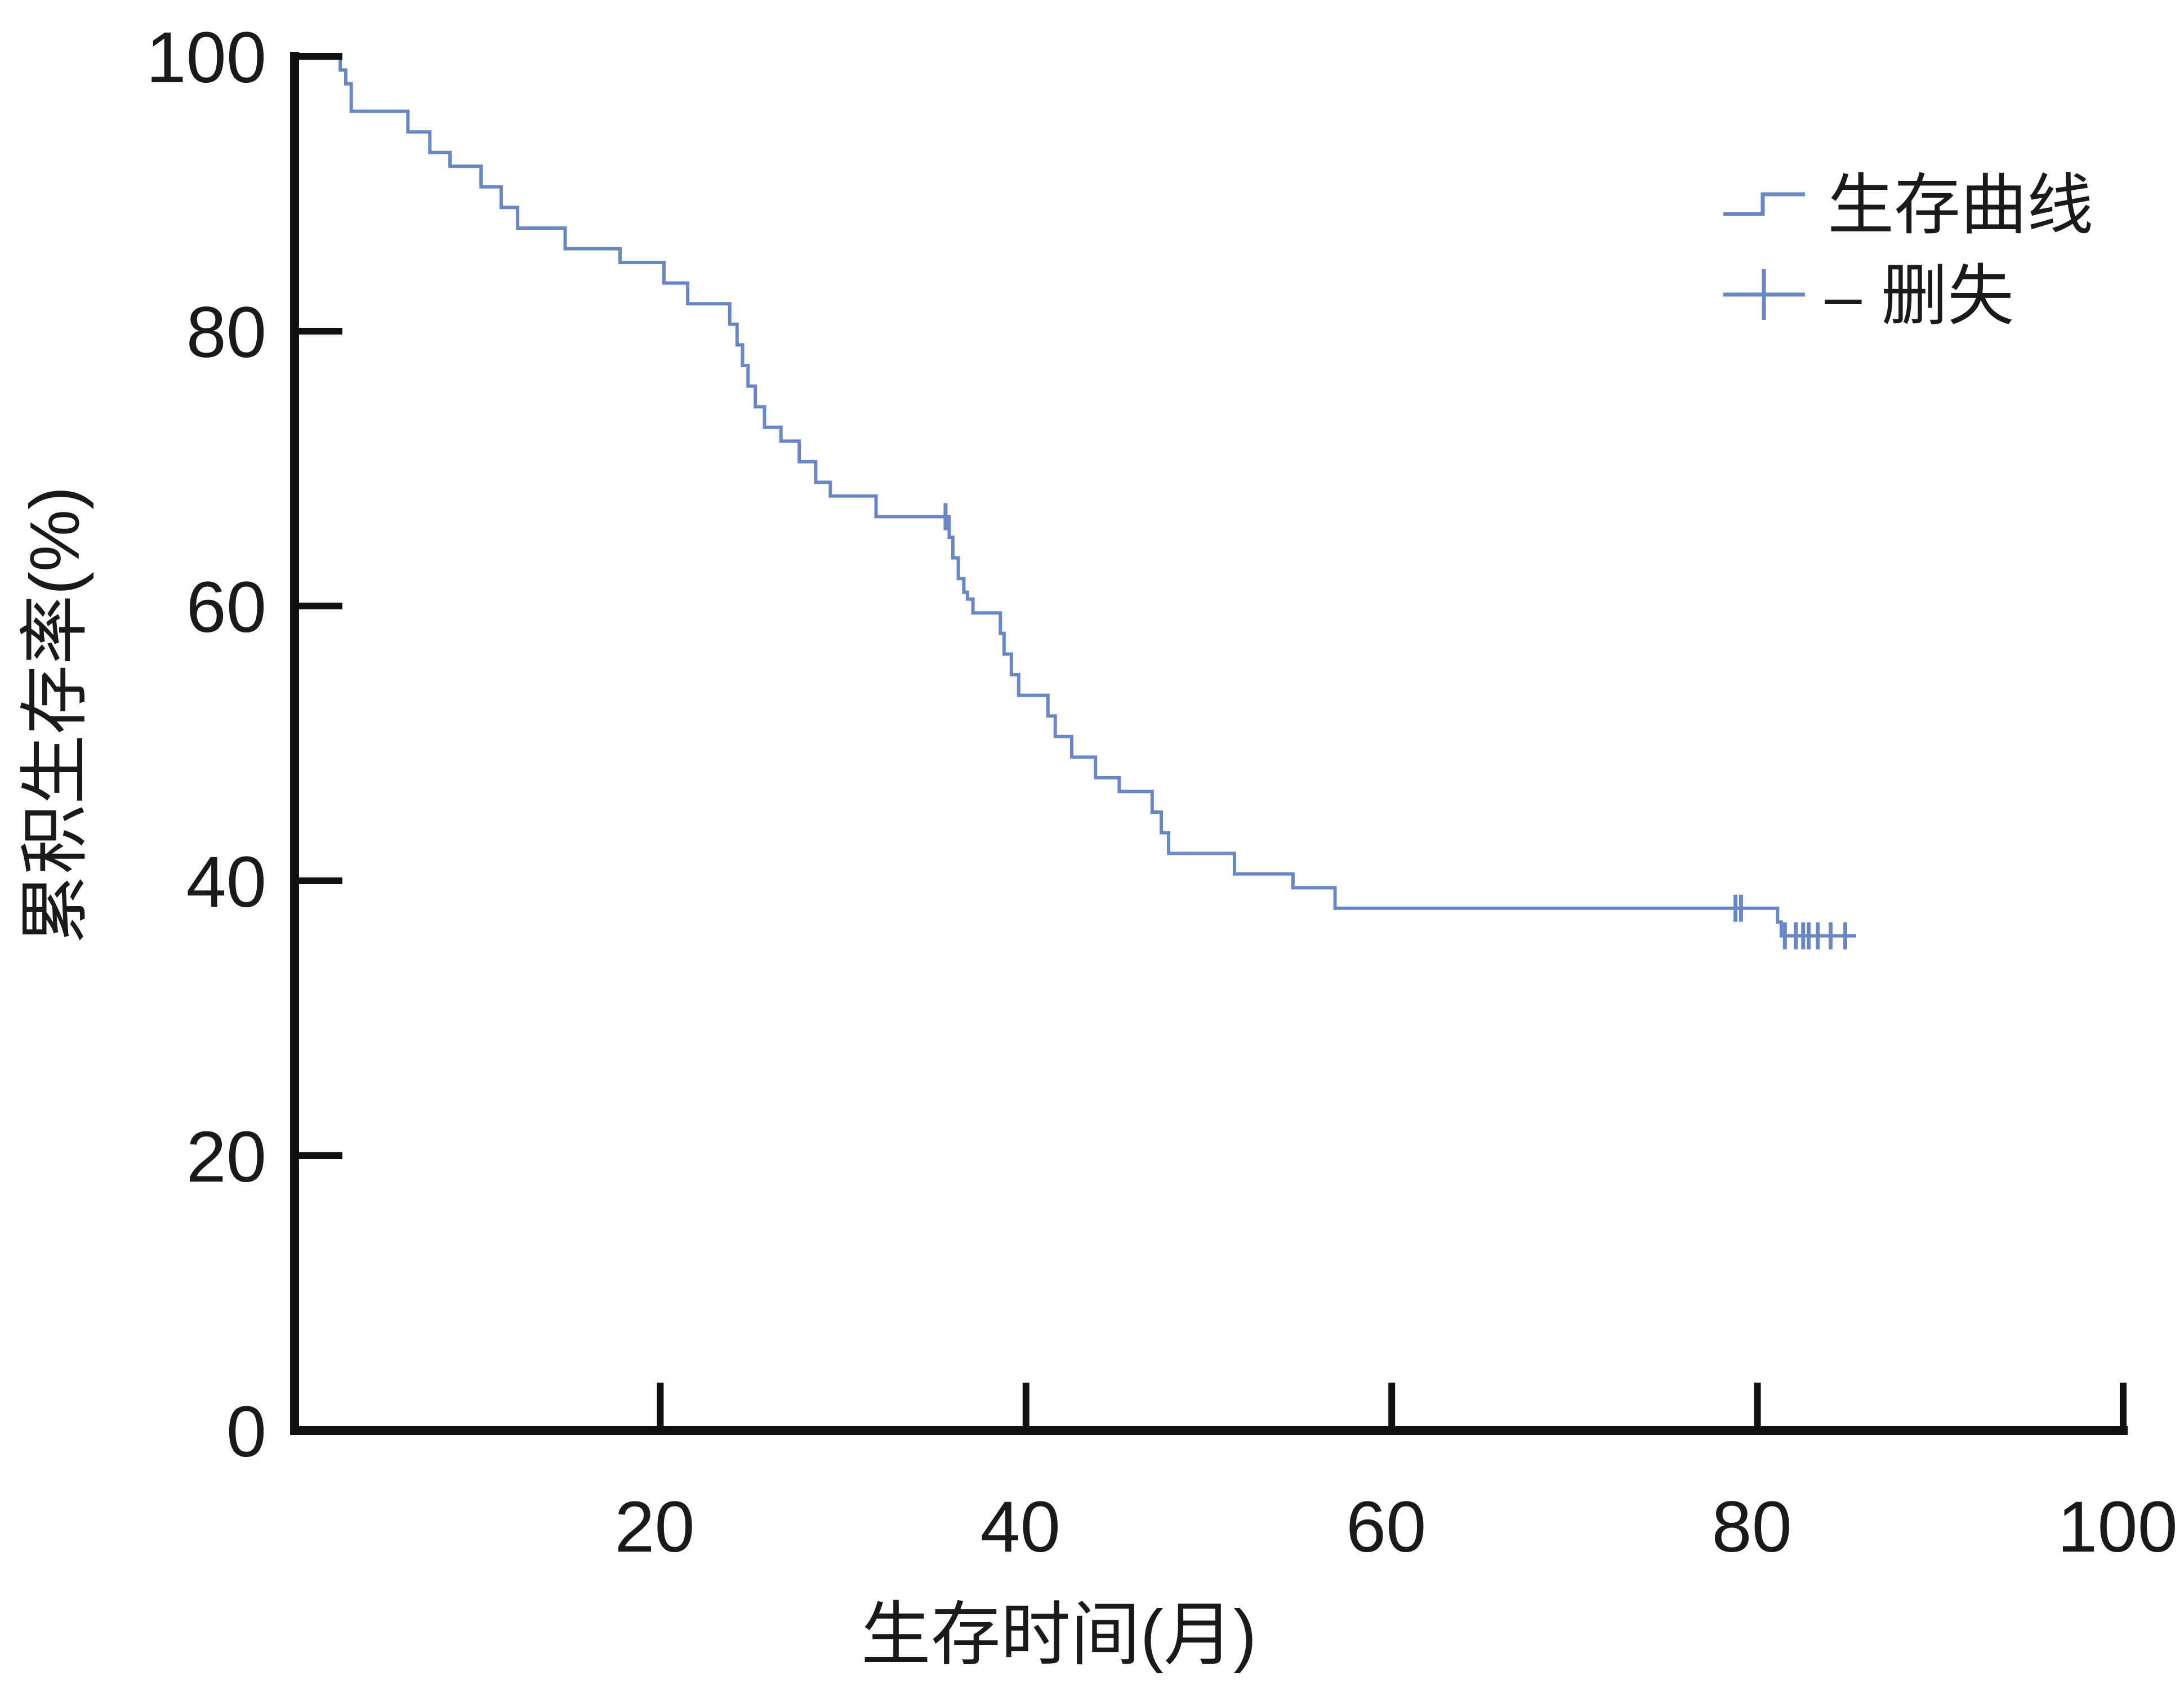 The height and width of the screenshot is (1689, 2184). Describe the element at coordinates (1908, 250) in the screenshot. I see `legend: 生存曲线 – 删失` at that location.